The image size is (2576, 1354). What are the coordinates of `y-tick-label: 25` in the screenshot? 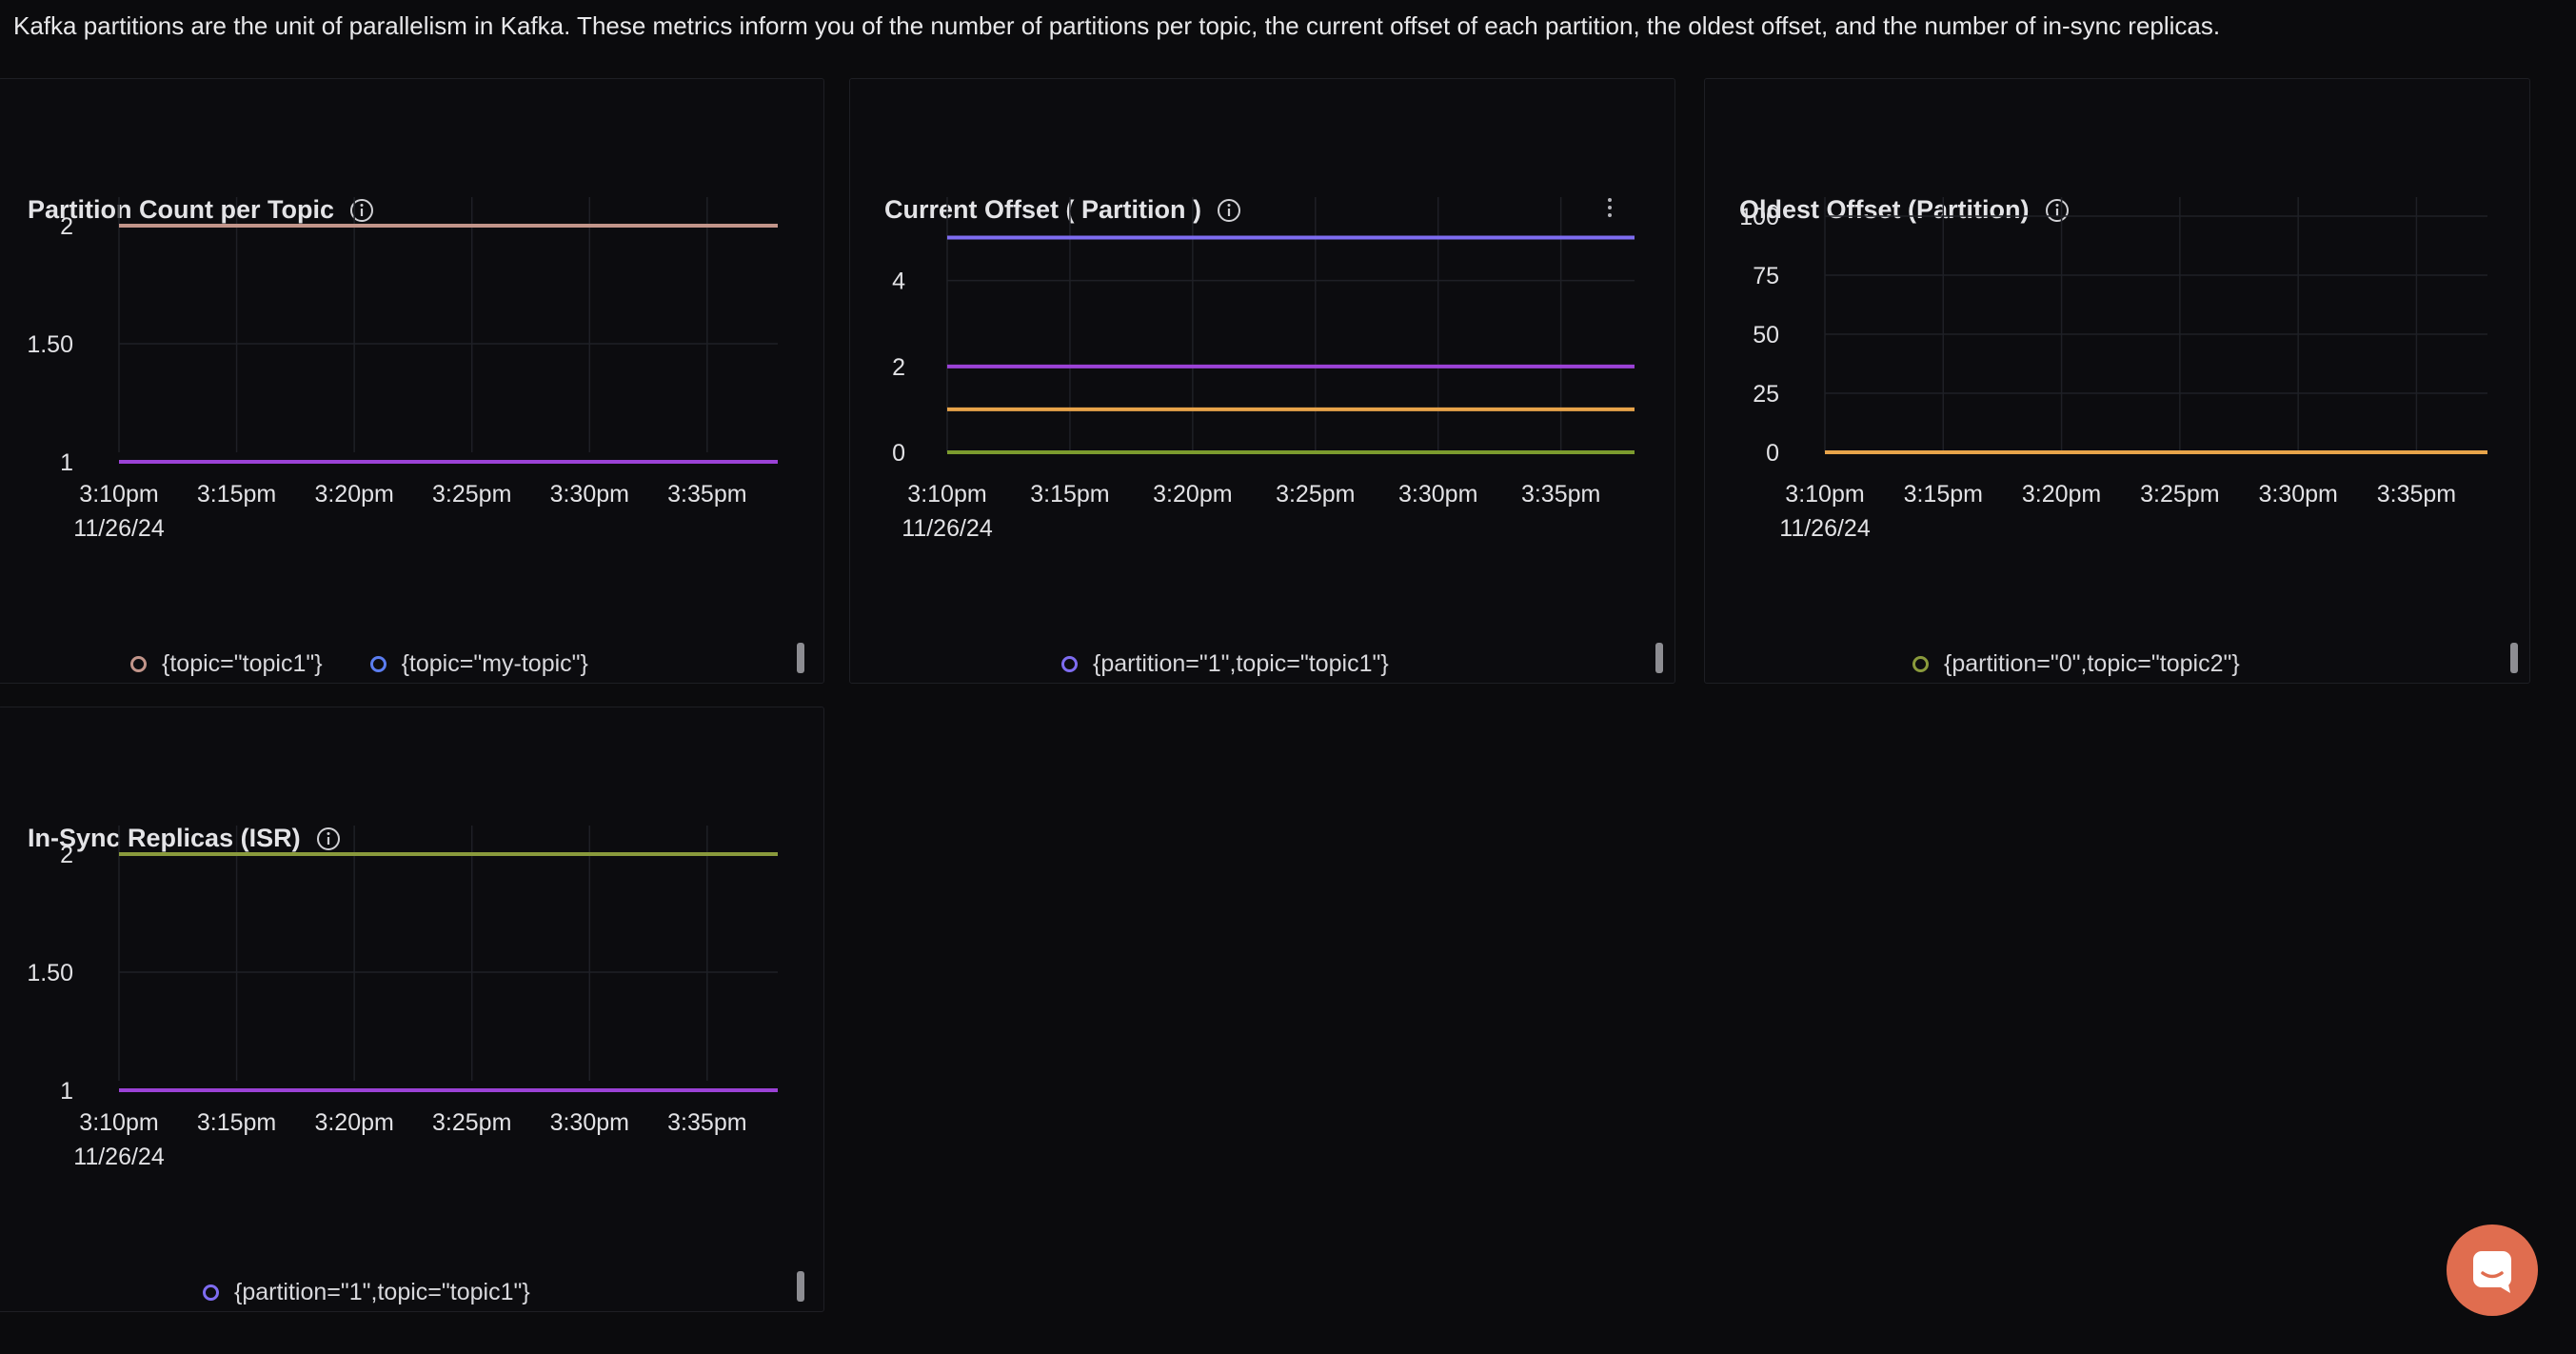 It's located at (1766, 394).